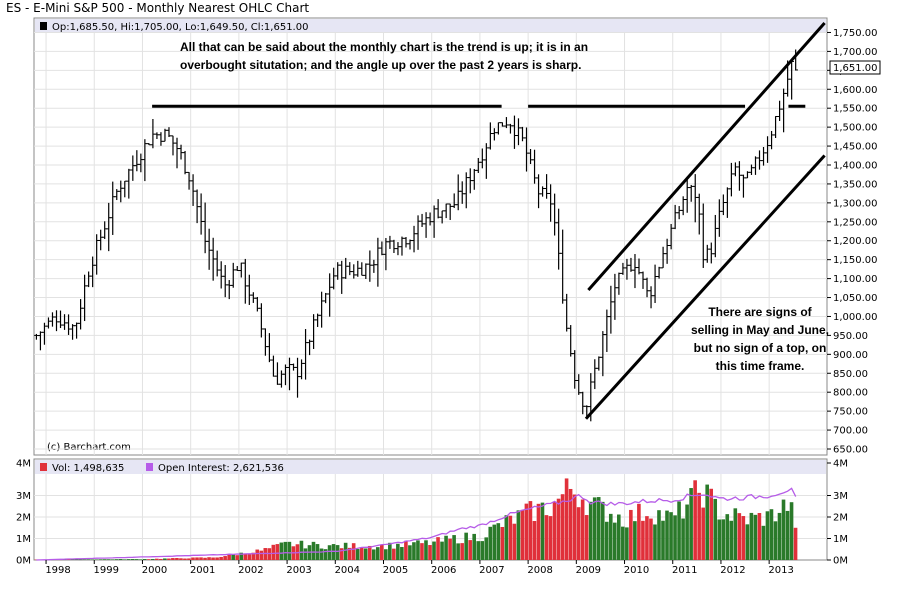  Describe the element at coordinates (855, 222) in the screenshot. I see `price-tick-label: 1,250.00` at that location.